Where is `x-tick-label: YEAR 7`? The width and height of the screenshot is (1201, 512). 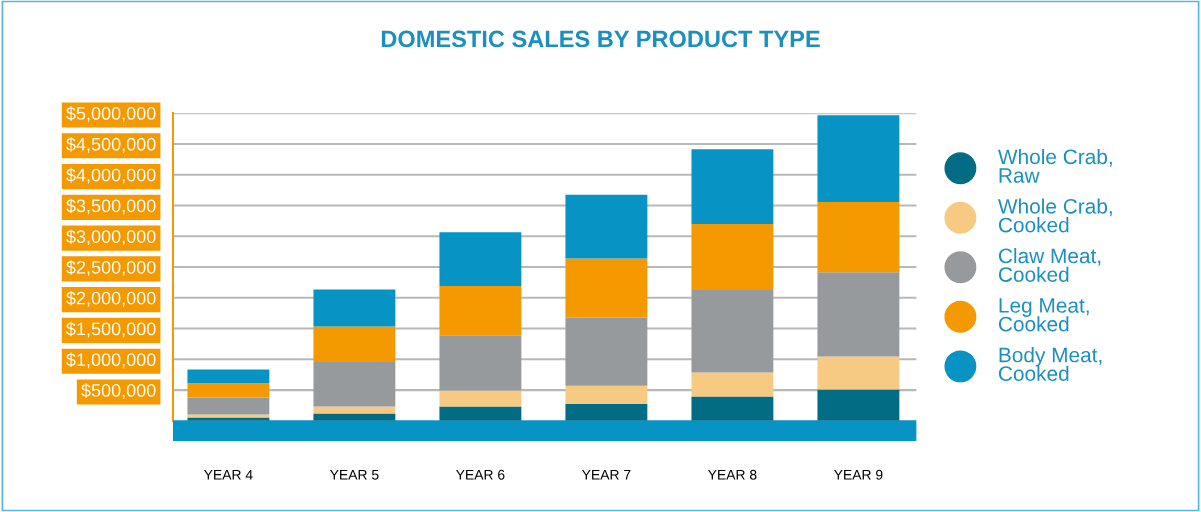
x-tick-label: YEAR 7 is located at coordinates (606, 474).